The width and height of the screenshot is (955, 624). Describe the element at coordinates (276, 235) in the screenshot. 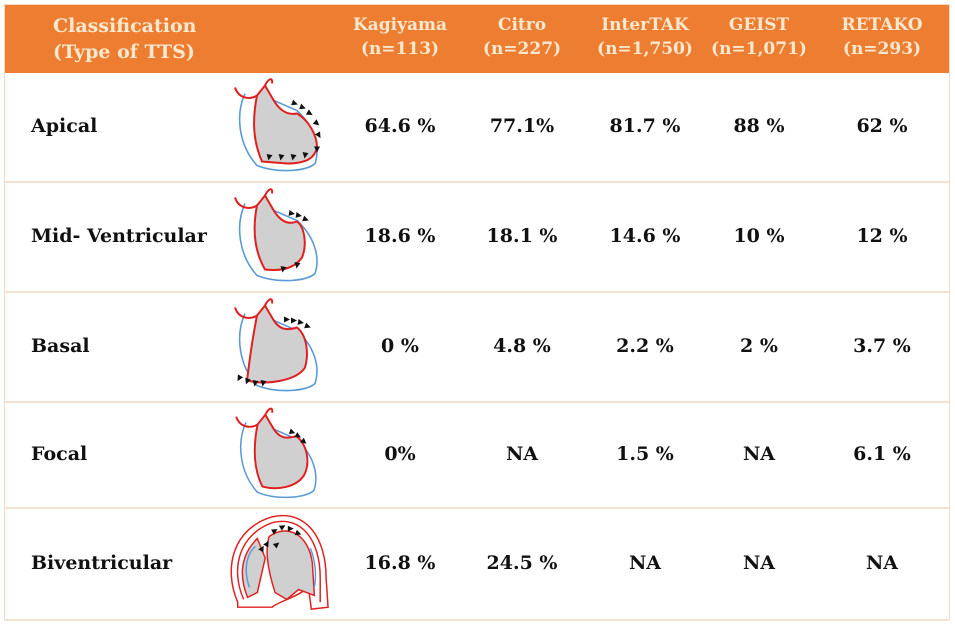

I see `mid-ventricular-heart-icon` at that location.